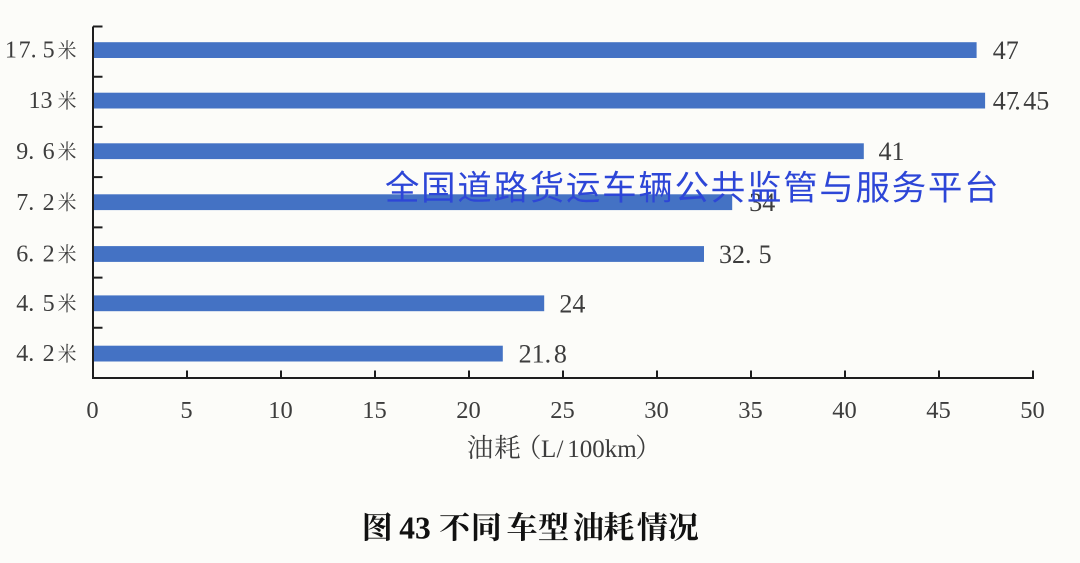 The image size is (1080, 563). I want to click on svg-text: 35, so click(750, 410).